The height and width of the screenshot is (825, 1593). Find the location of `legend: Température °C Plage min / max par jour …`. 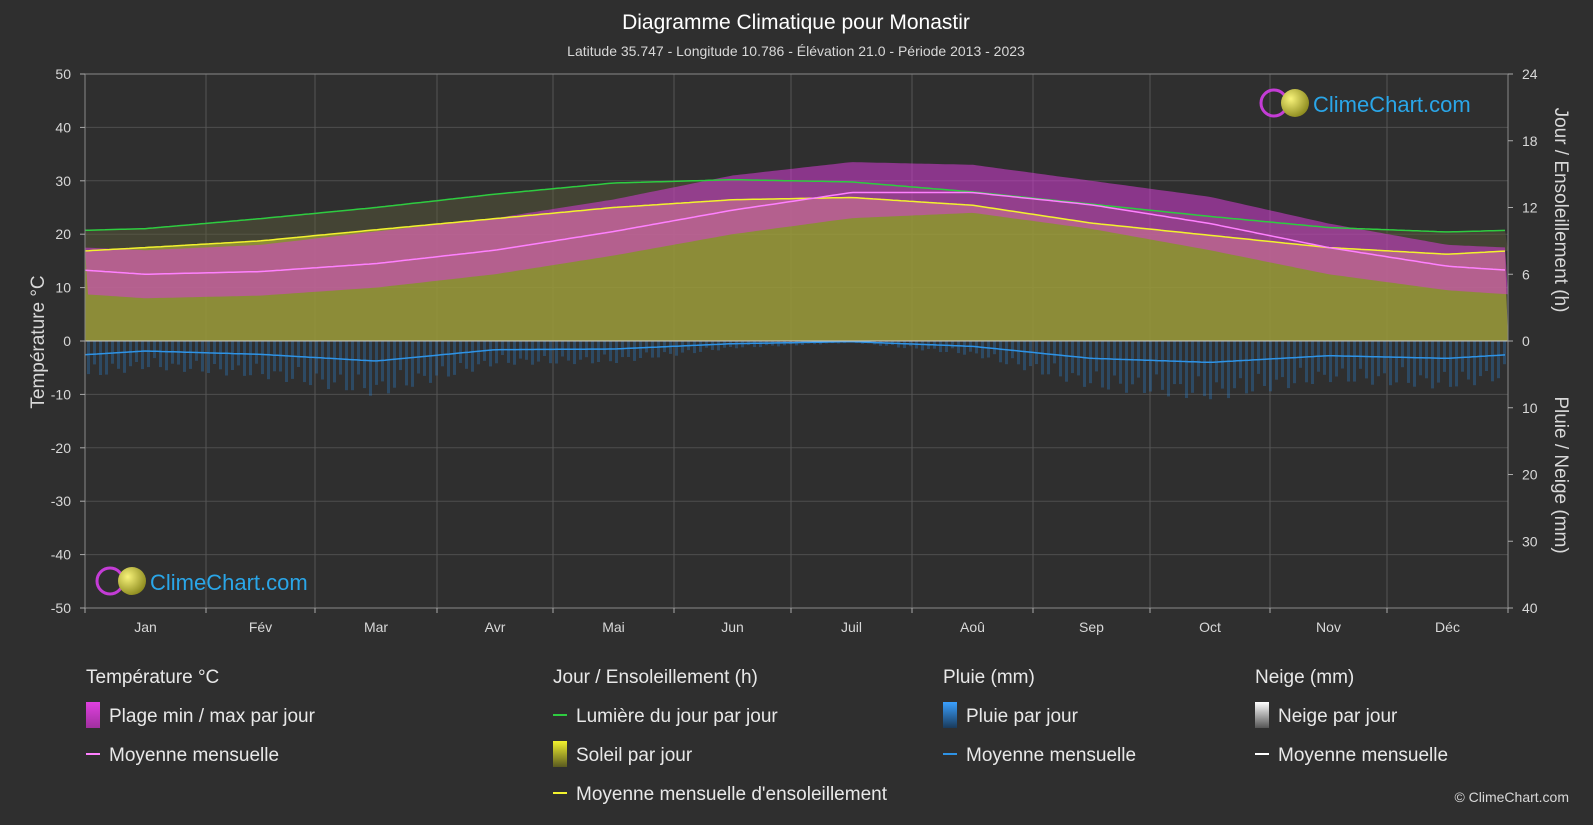

legend: Température °C Plage min / max par jour … is located at coordinates (767, 736).